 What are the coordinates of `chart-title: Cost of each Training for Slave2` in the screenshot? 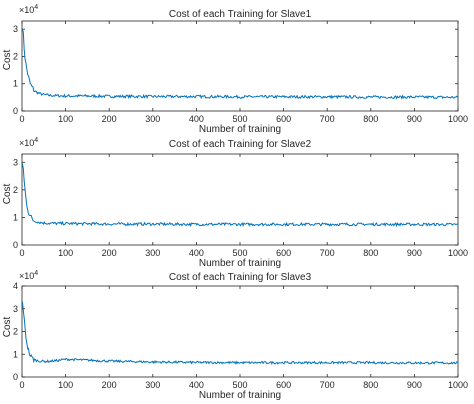 It's located at (240, 144).